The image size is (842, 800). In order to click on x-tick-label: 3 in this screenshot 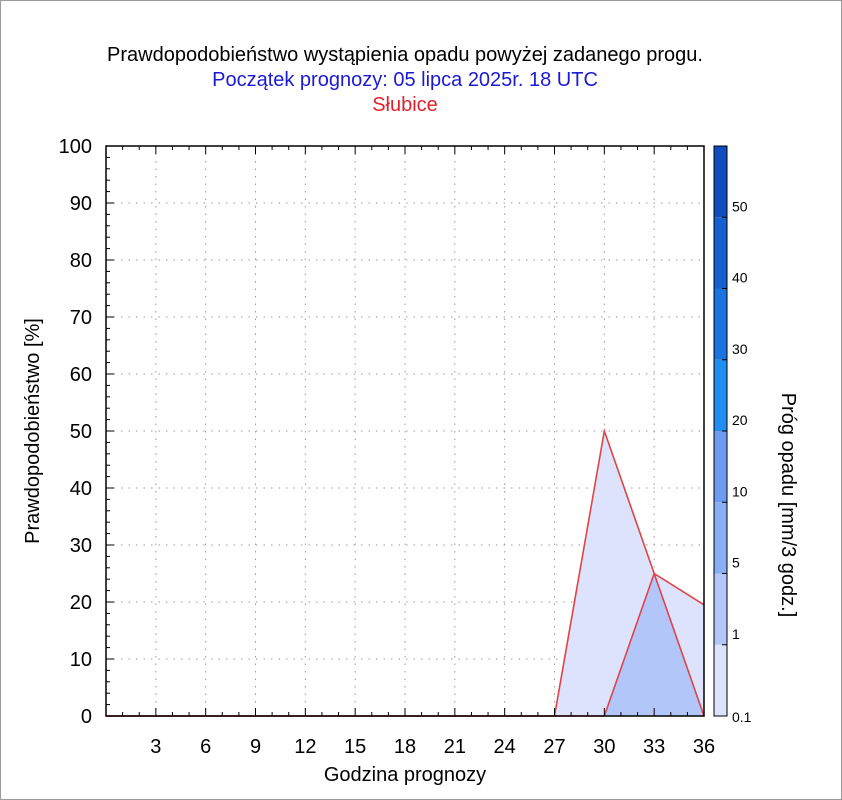, I will do `click(155, 747)`.